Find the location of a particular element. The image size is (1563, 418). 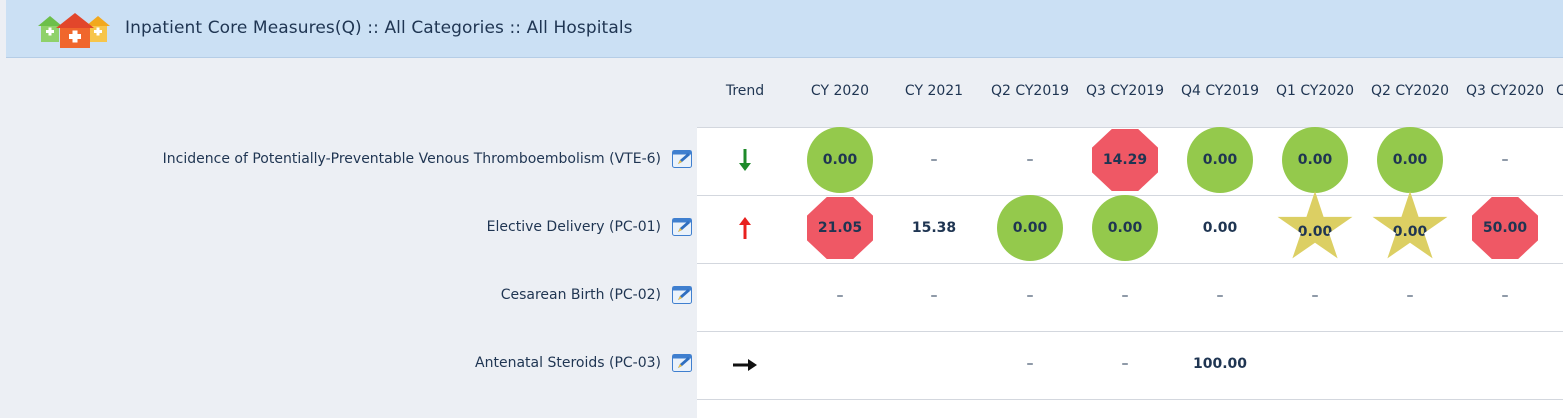

measure-label: Elective Delivery (PC-01) is located at coordinates (573, 227).